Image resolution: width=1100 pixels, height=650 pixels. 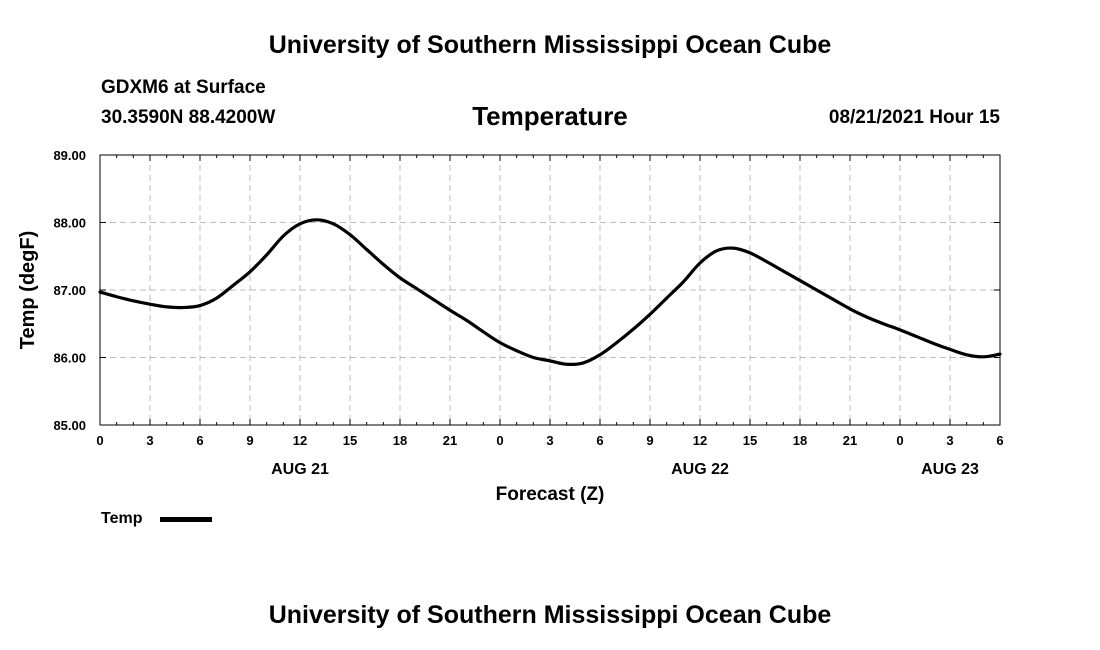 I want to click on legend-line-swatch, so click(x=186, y=519).